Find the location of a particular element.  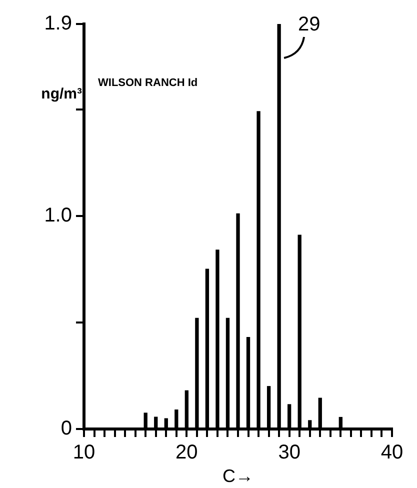

y-tick-label: 1.9 is located at coordinates (58, 23).